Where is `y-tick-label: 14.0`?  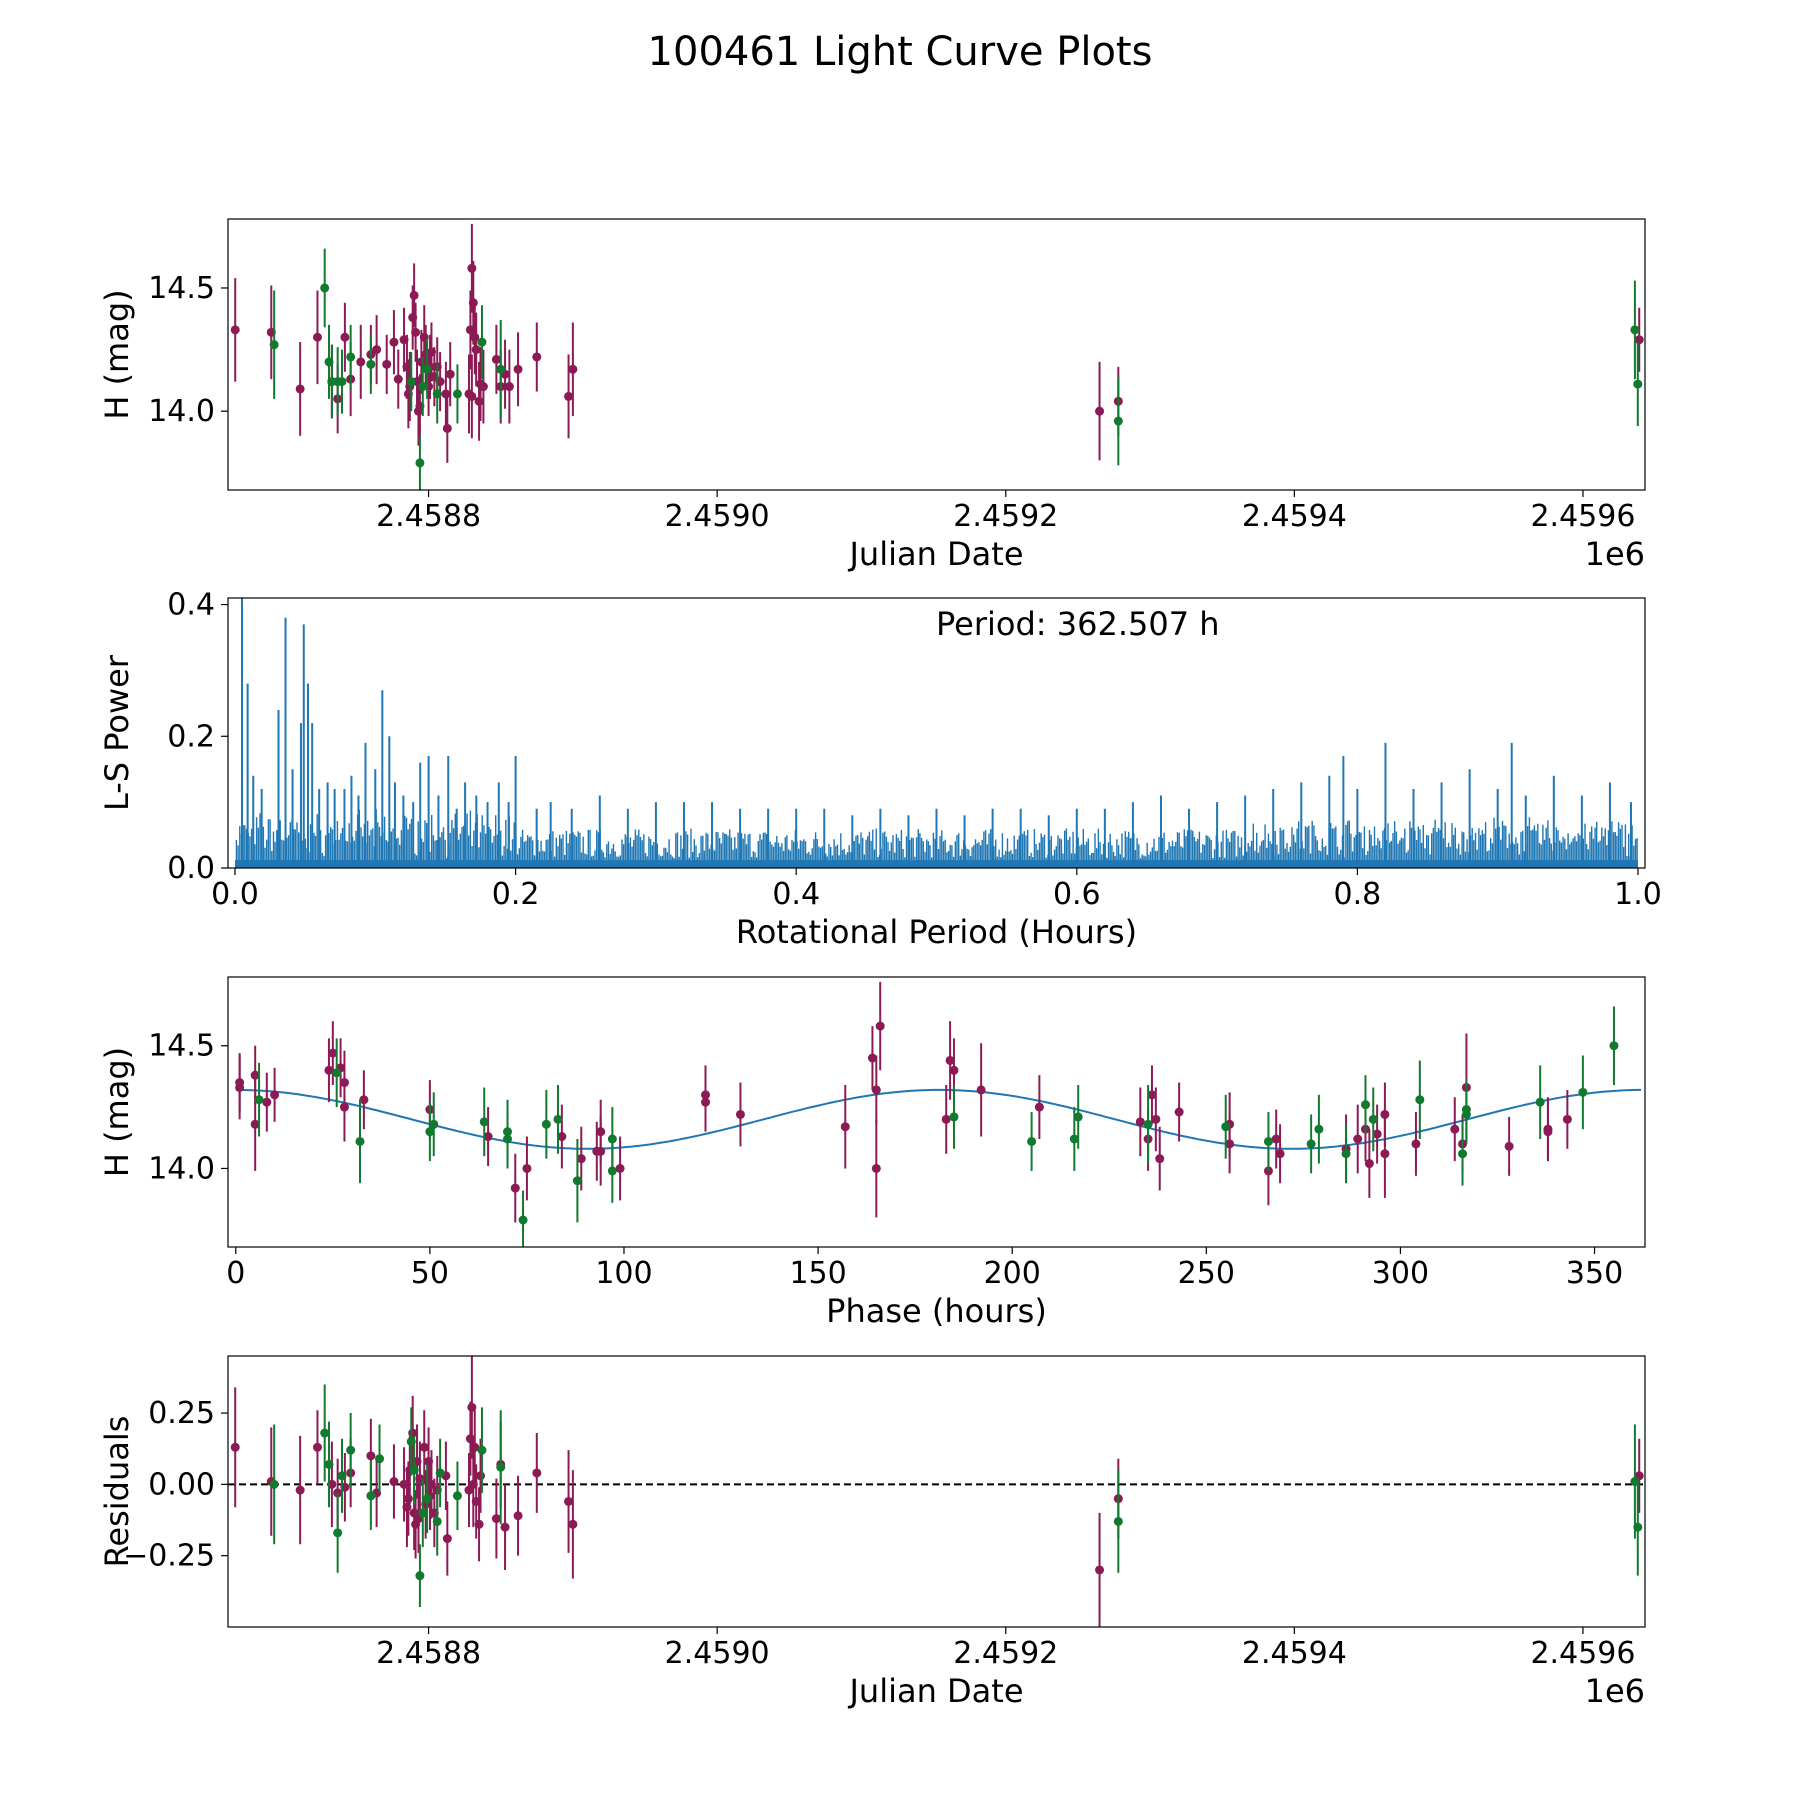
y-tick-label: 14.0 is located at coordinates (181, 1168).